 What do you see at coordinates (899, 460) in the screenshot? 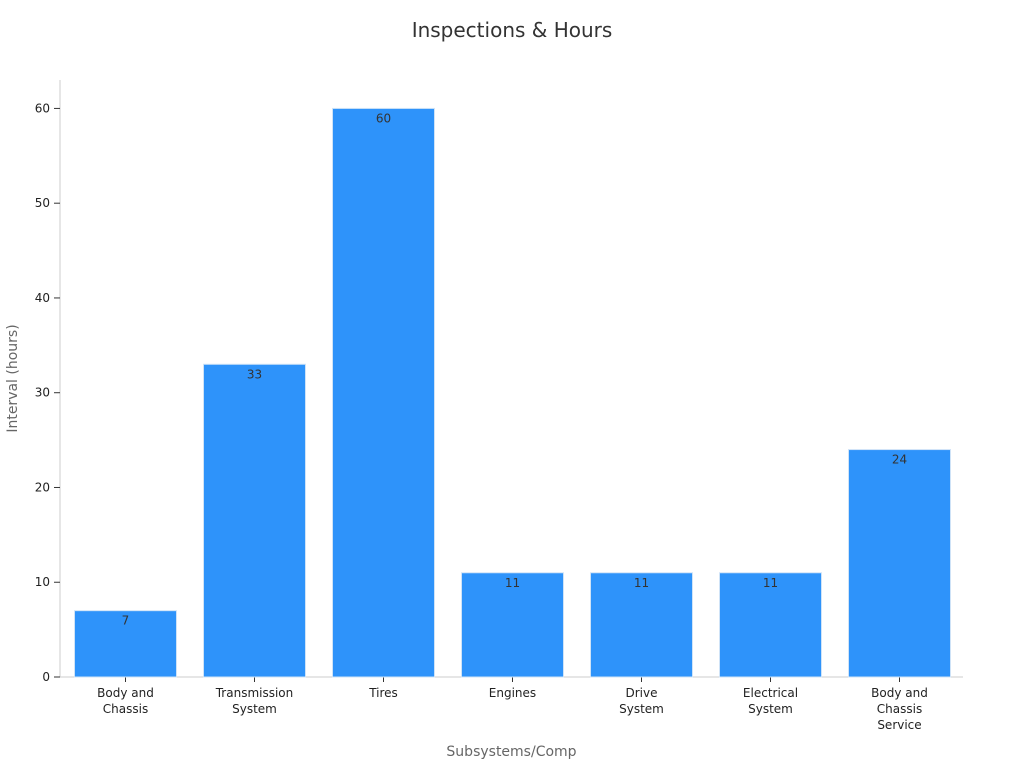
I see `bar-value-label: 24` at bounding box center [899, 460].